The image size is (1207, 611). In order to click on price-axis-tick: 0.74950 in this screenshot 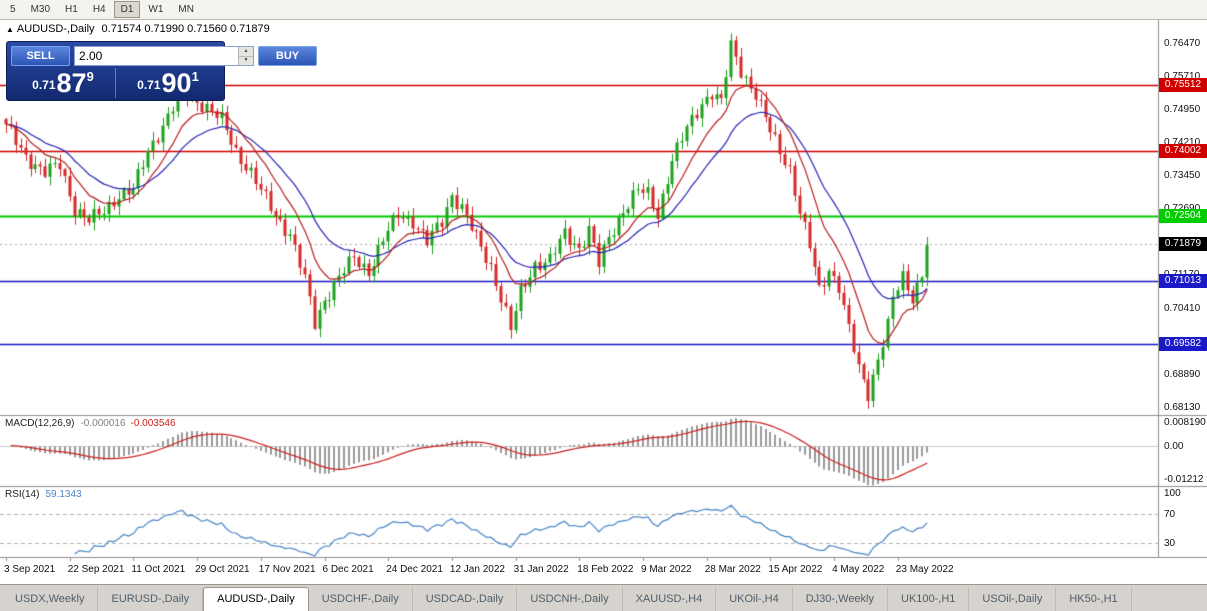, I will do `click(1182, 110)`.